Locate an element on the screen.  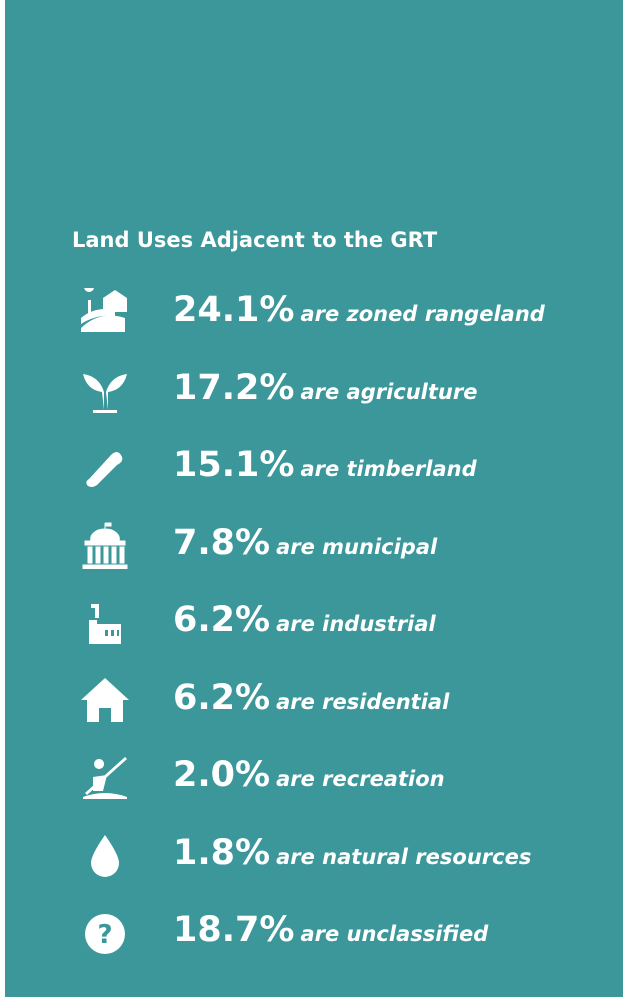
label: are unclassified is located at coordinates (394, 934).